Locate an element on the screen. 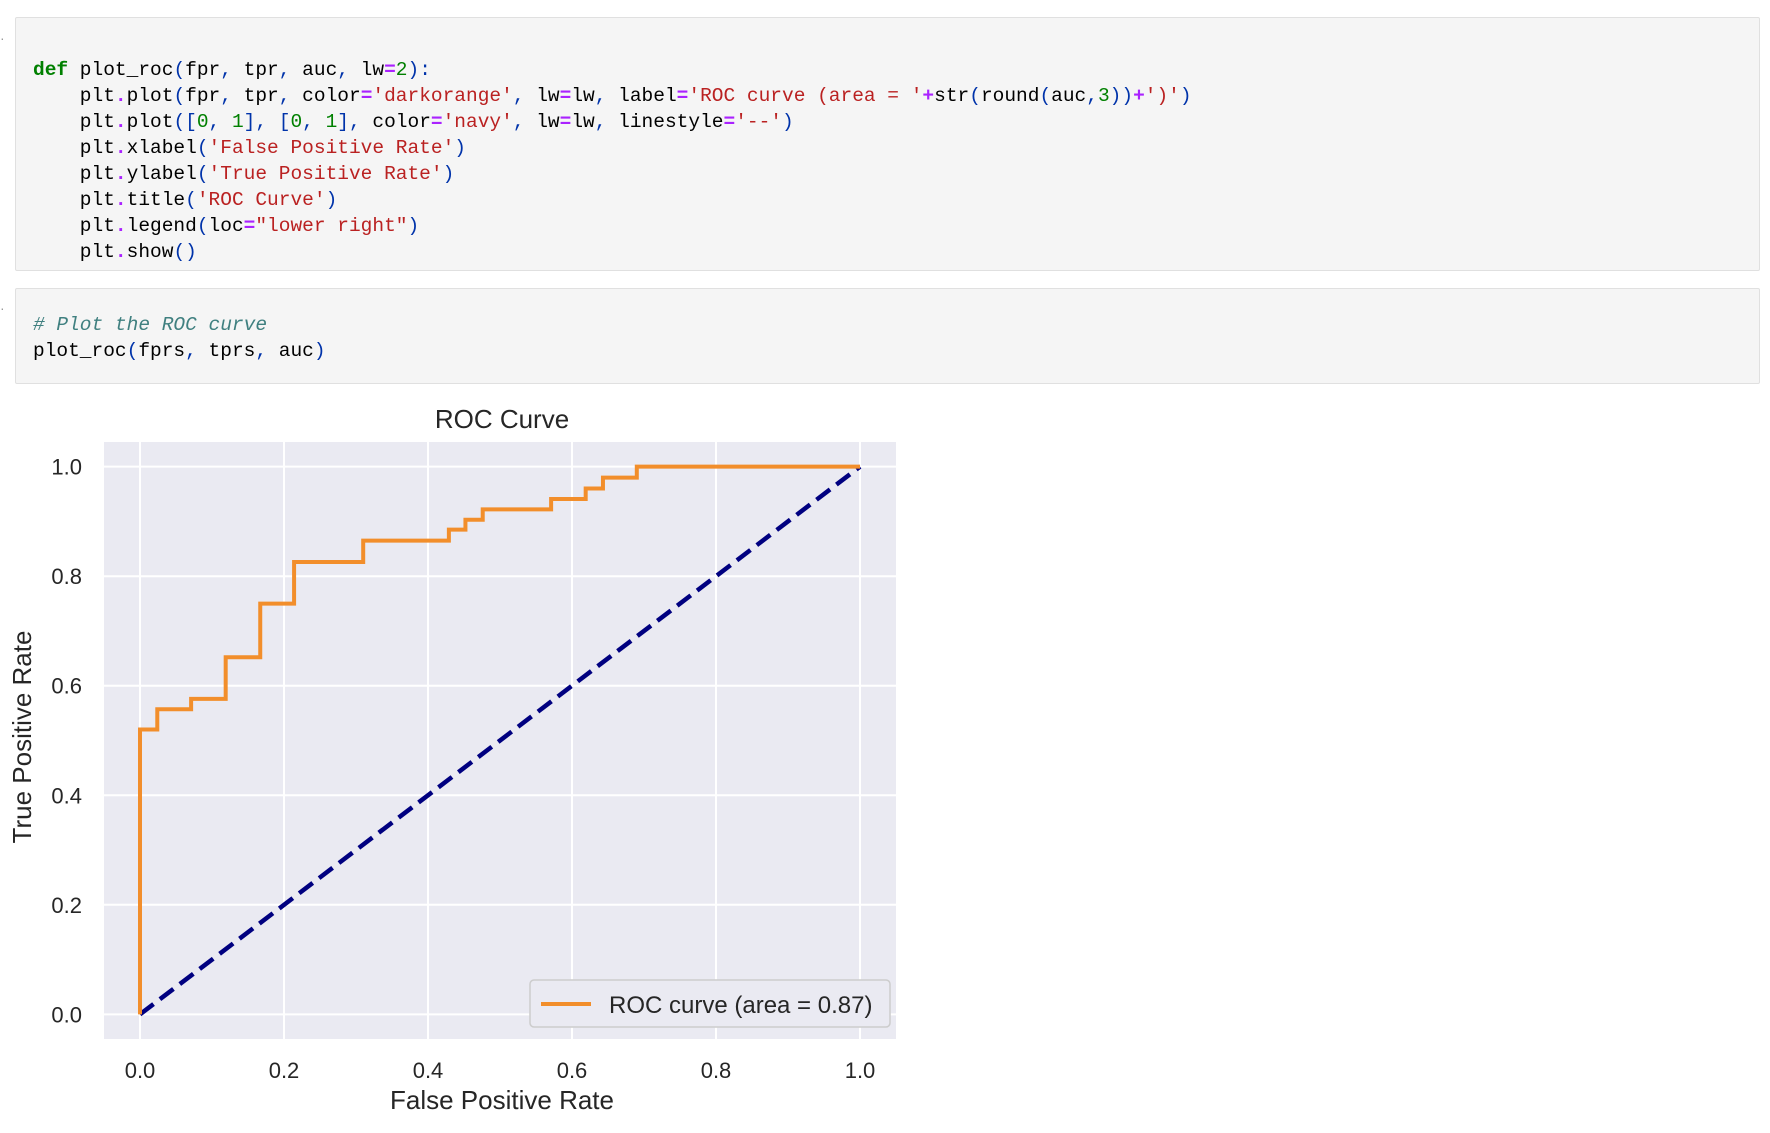  y-tick-label: 0.8 is located at coordinates (66, 576).